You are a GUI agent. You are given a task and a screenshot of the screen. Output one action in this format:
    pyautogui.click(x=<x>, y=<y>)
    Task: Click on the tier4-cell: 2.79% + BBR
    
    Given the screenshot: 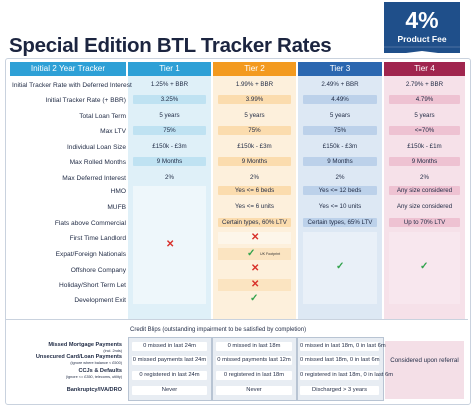 What is the action you would take?
    pyautogui.click(x=424, y=84)
    